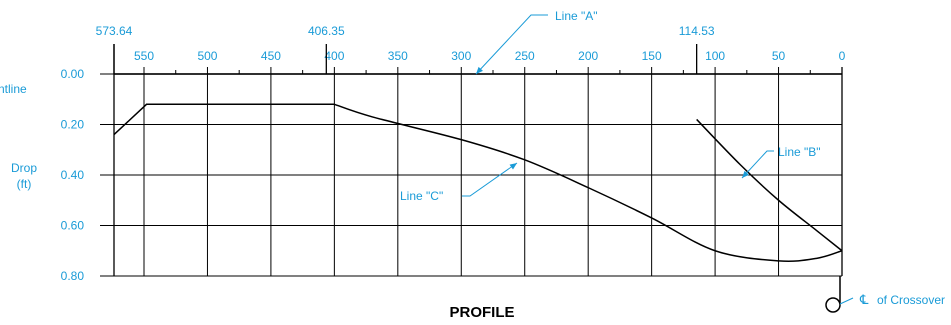  I want to click on y-axis-label-line1: Drop, so click(24, 168).